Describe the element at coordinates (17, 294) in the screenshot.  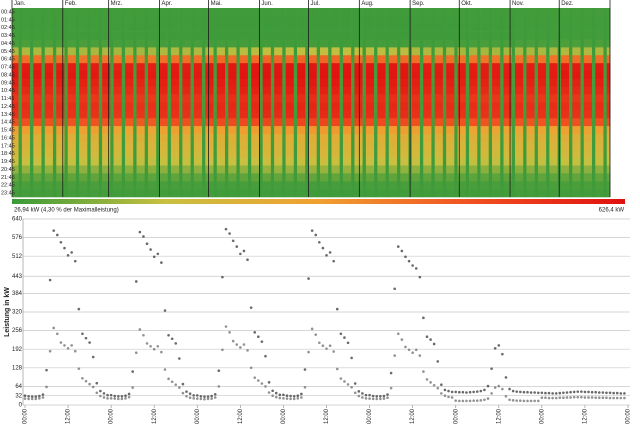
I see `y-tick-label: 384` at that location.